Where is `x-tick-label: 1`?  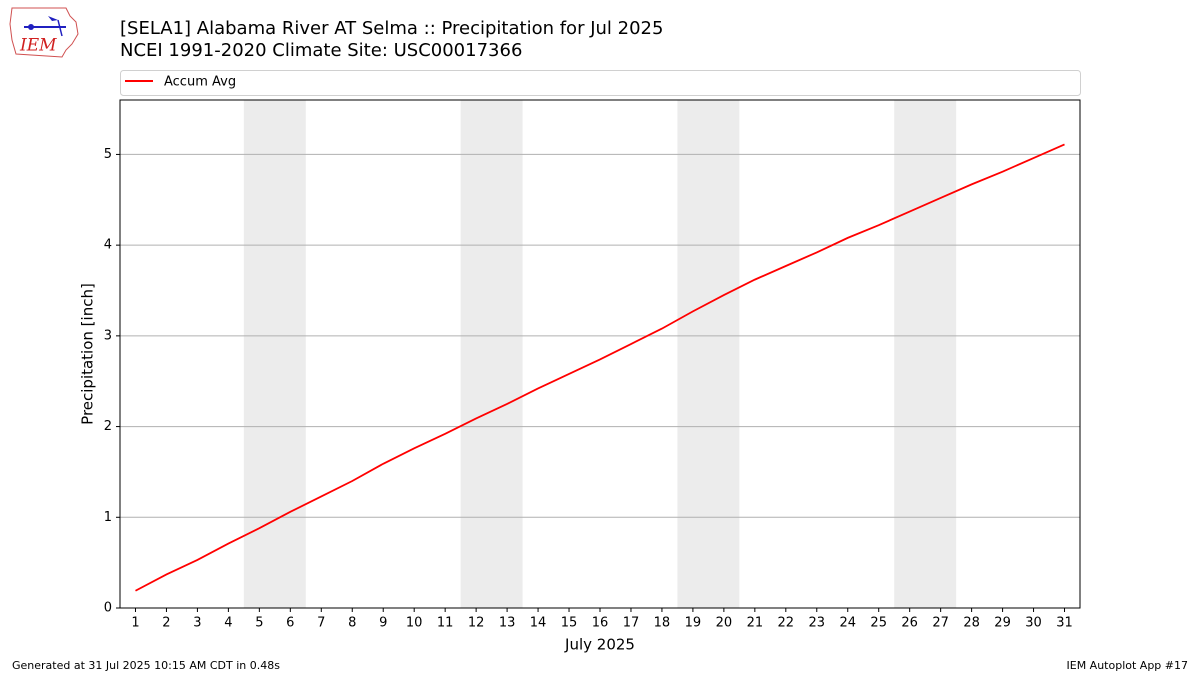 x-tick-label: 1 is located at coordinates (135, 623).